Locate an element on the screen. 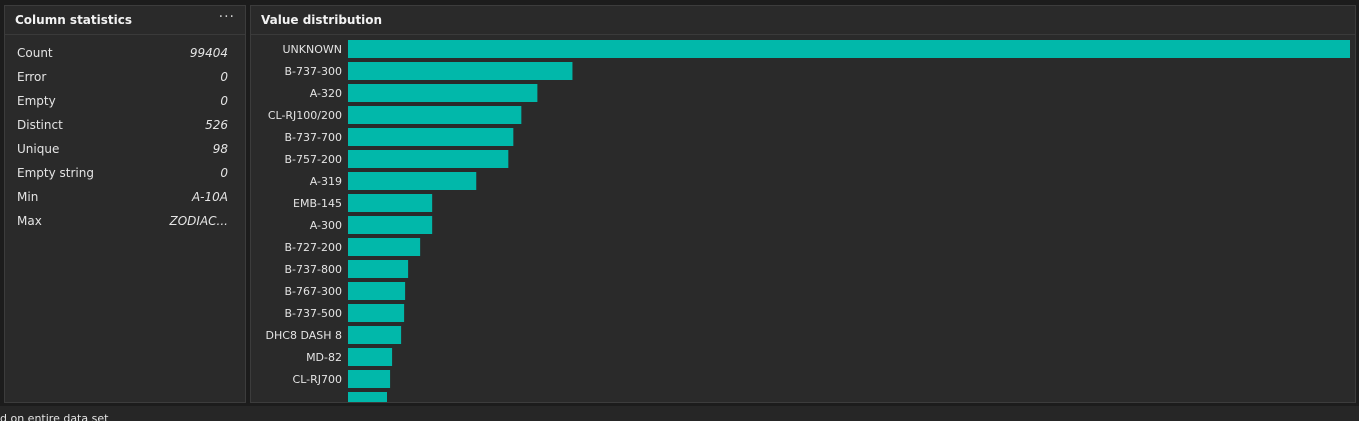 This screenshot has width=1359, height=421. stat-label: Distinct is located at coordinates (40, 125).